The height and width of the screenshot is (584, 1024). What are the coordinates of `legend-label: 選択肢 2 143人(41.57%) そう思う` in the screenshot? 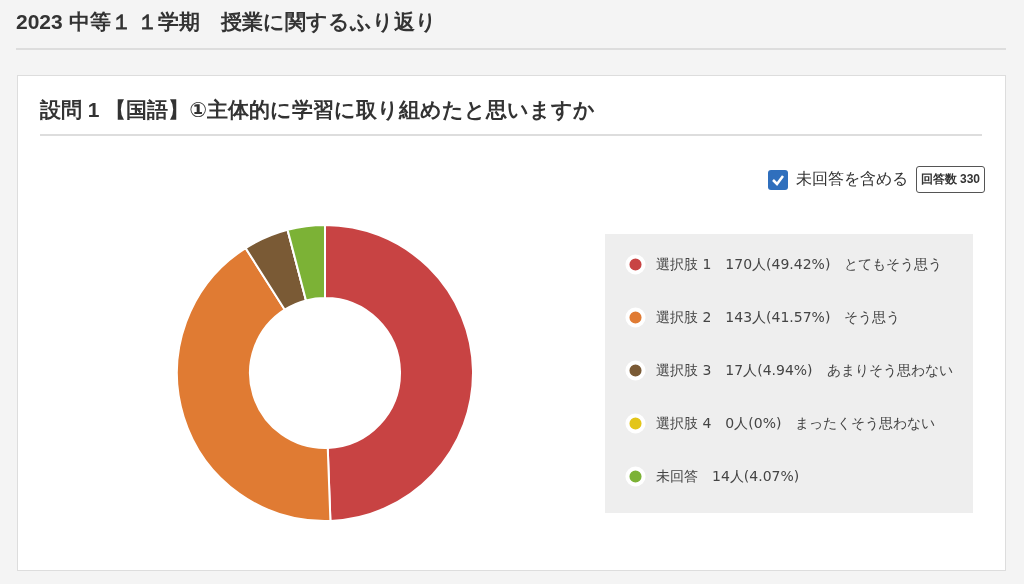 It's located at (778, 316).